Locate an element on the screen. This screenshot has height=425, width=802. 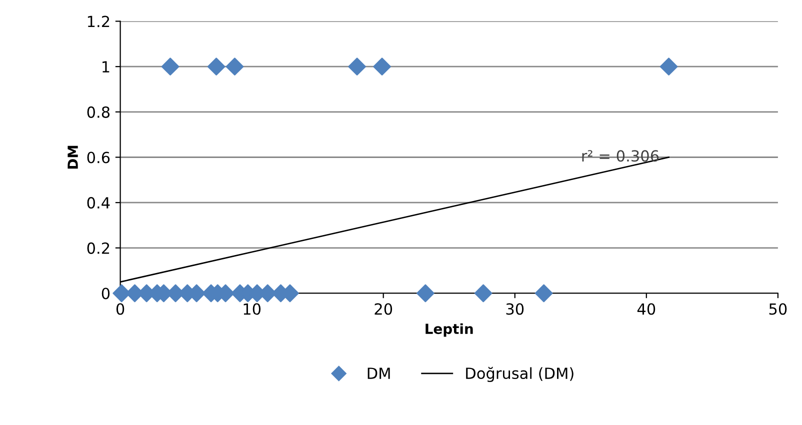
legend-label: Doğrusal (DM) is located at coordinates (520, 374).